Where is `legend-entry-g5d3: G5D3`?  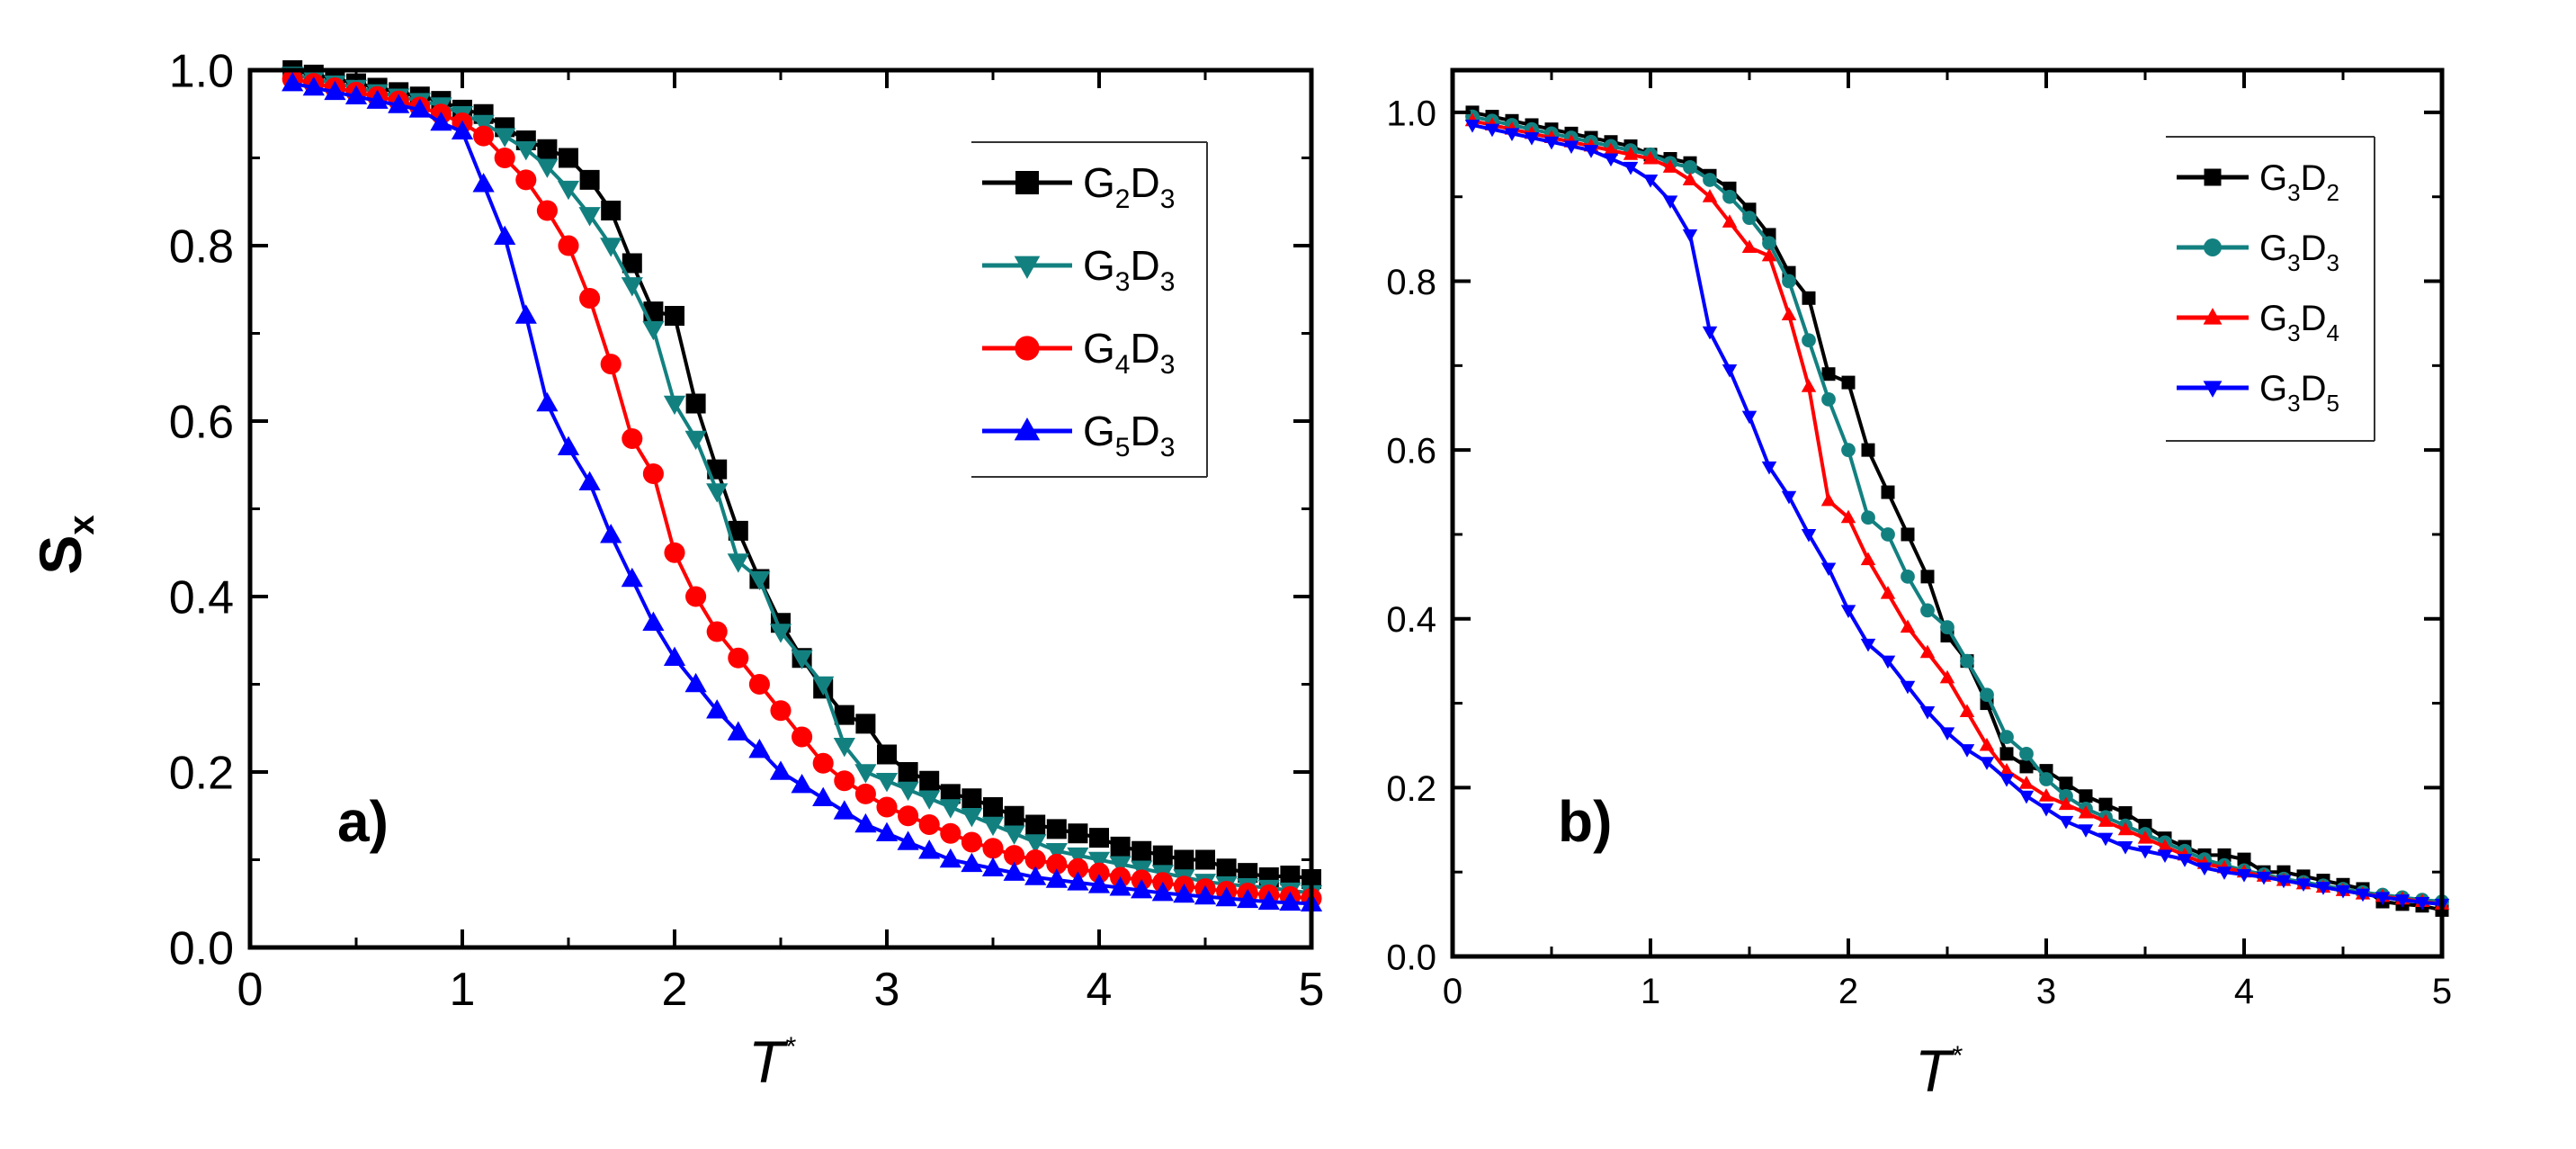 legend-entry-g5d3: G5D3 is located at coordinates (1078, 435).